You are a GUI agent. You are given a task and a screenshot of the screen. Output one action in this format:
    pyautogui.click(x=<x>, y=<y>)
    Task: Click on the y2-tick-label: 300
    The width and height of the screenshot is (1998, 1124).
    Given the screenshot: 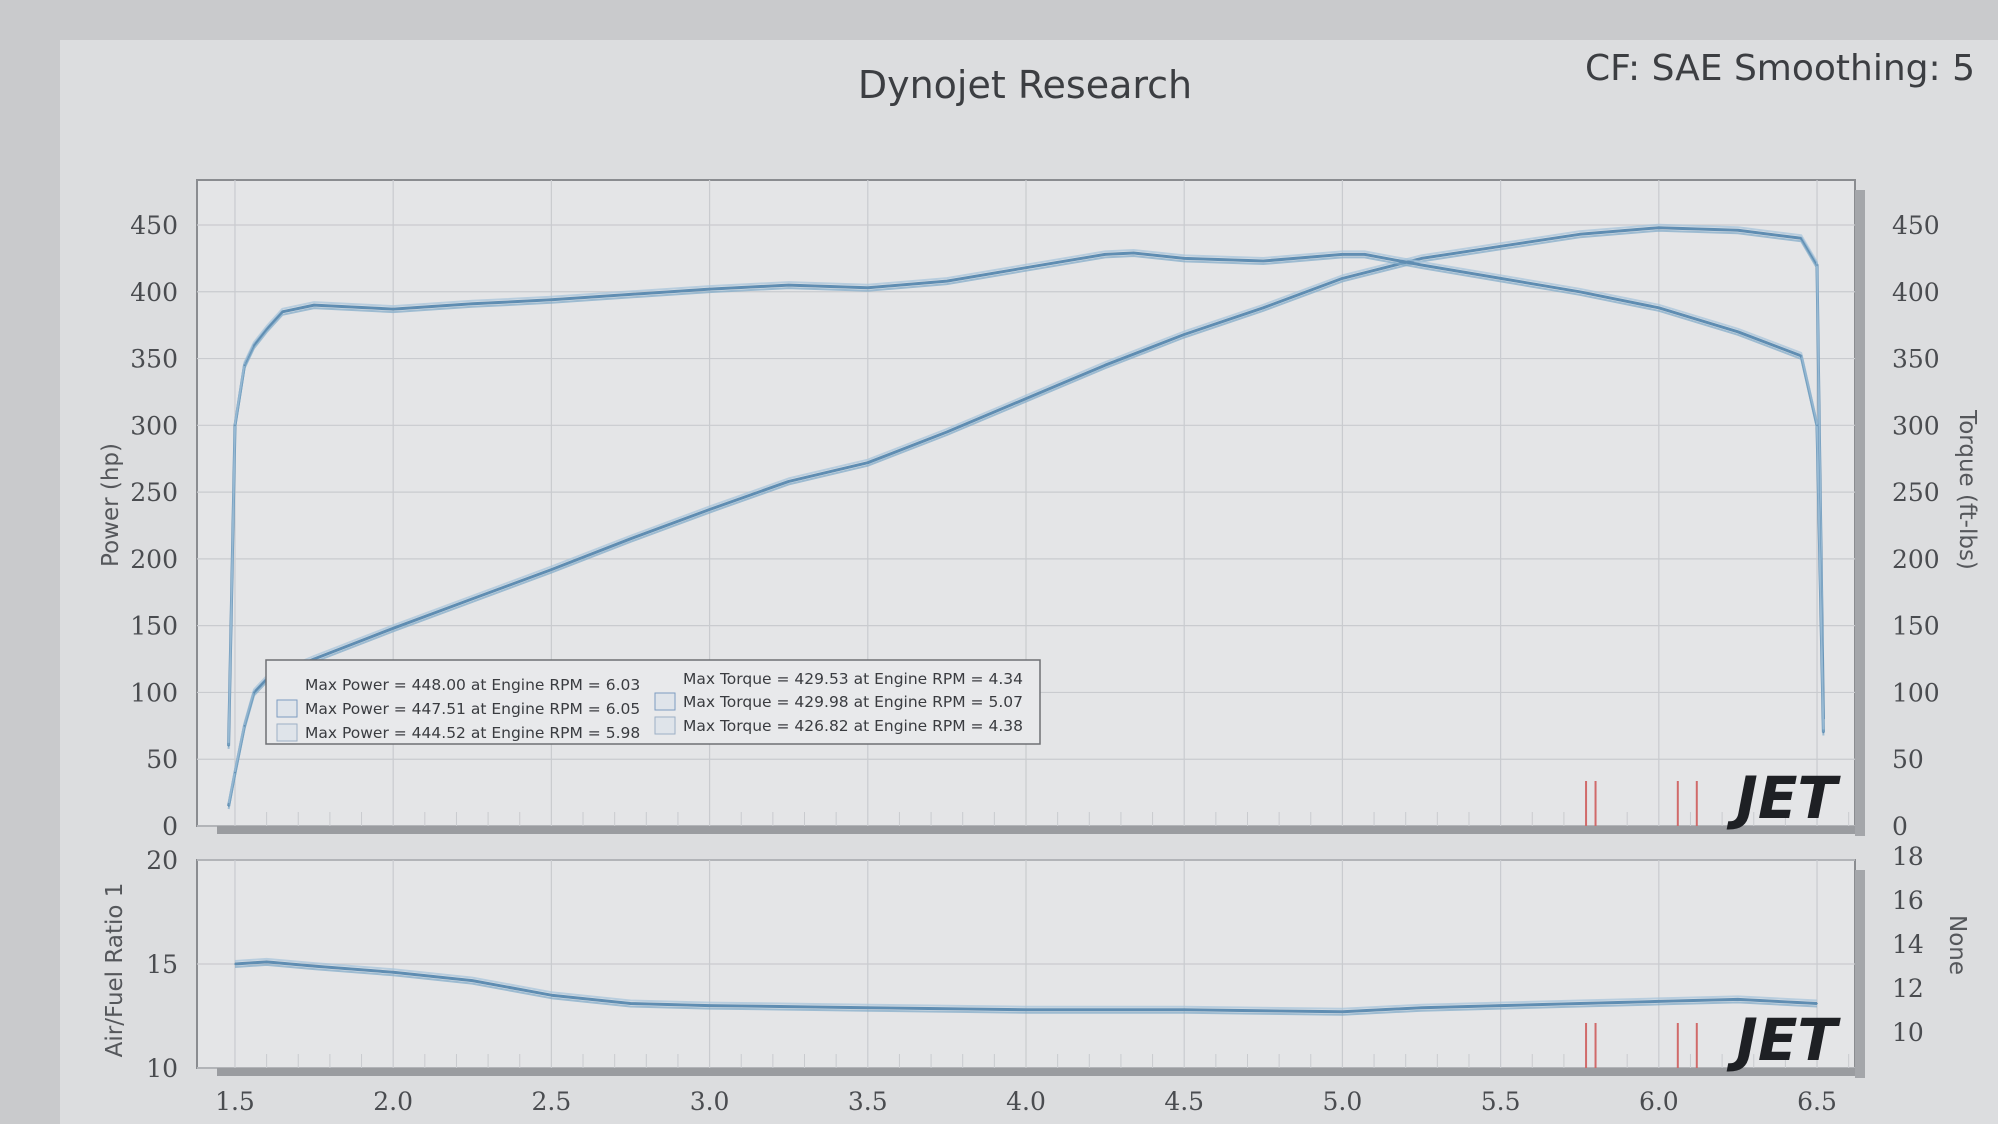 What is the action you would take?
    pyautogui.click(x=1916, y=425)
    